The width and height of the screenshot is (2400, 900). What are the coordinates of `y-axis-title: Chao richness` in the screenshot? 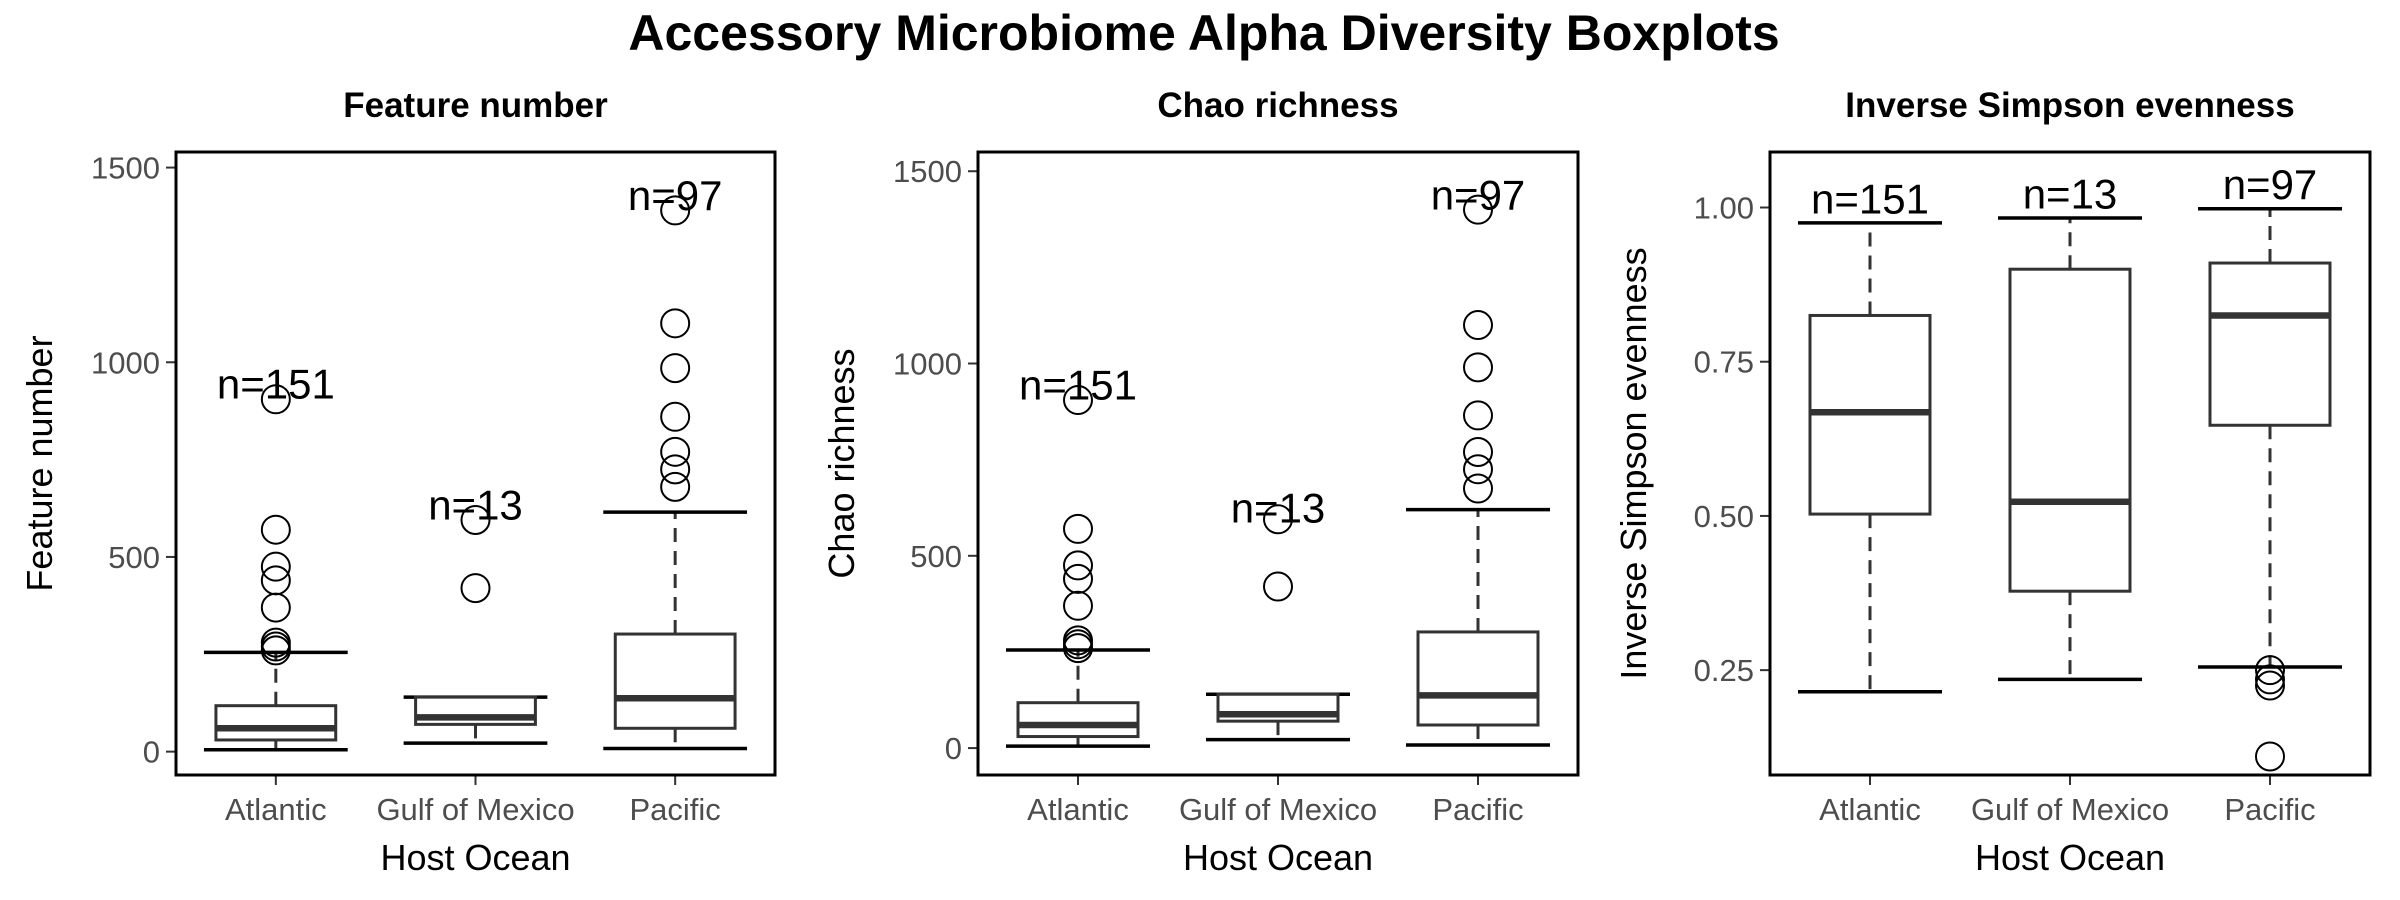 It's located at (841, 463).